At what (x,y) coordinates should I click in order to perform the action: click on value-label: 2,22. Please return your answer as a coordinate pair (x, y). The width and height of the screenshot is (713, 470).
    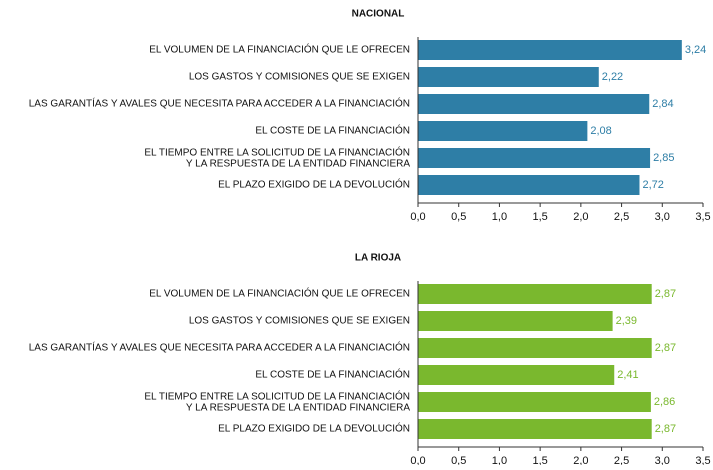
    Looking at the image, I should click on (612, 77).